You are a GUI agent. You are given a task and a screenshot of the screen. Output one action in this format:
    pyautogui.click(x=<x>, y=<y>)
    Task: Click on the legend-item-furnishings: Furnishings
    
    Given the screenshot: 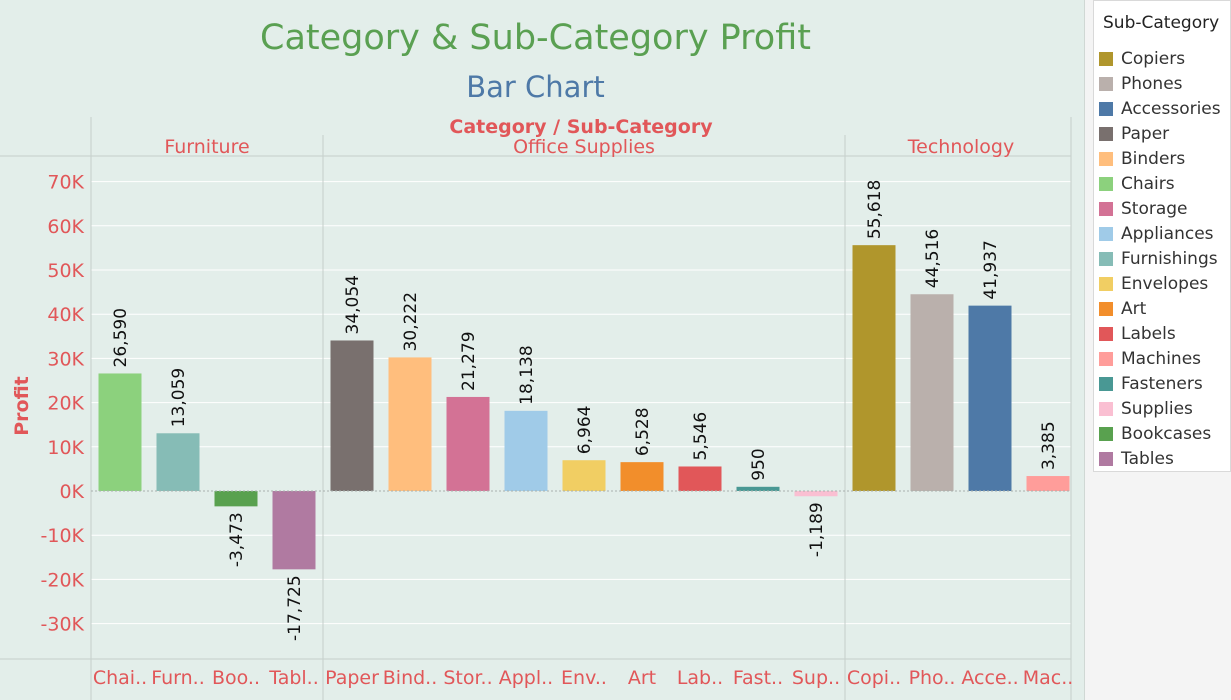 What is the action you would take?
    pyautogui.click(x=1158, y=258)
    